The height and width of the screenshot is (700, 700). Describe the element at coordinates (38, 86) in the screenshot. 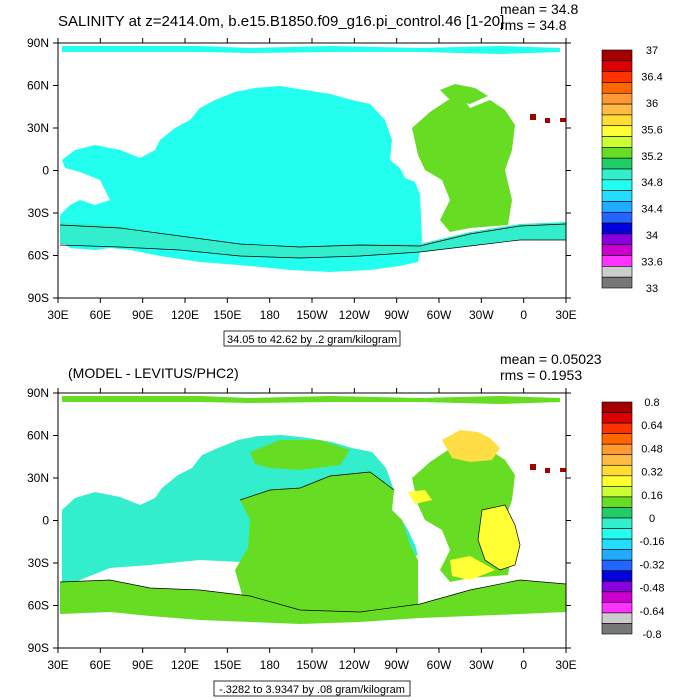

I see `panel-1-y-tick-label: 60N` at that location.